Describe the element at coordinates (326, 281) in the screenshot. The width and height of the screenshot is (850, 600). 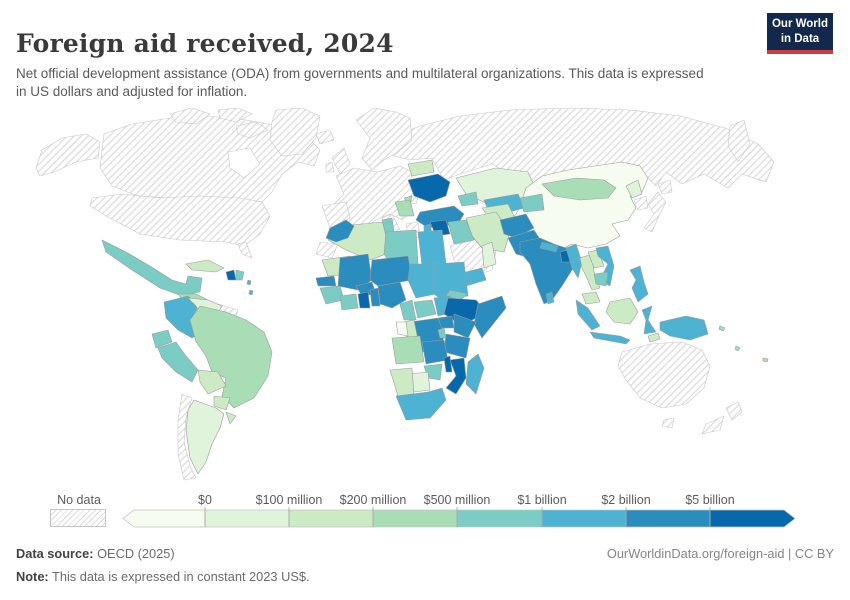
I see `country-senegal` at that location.